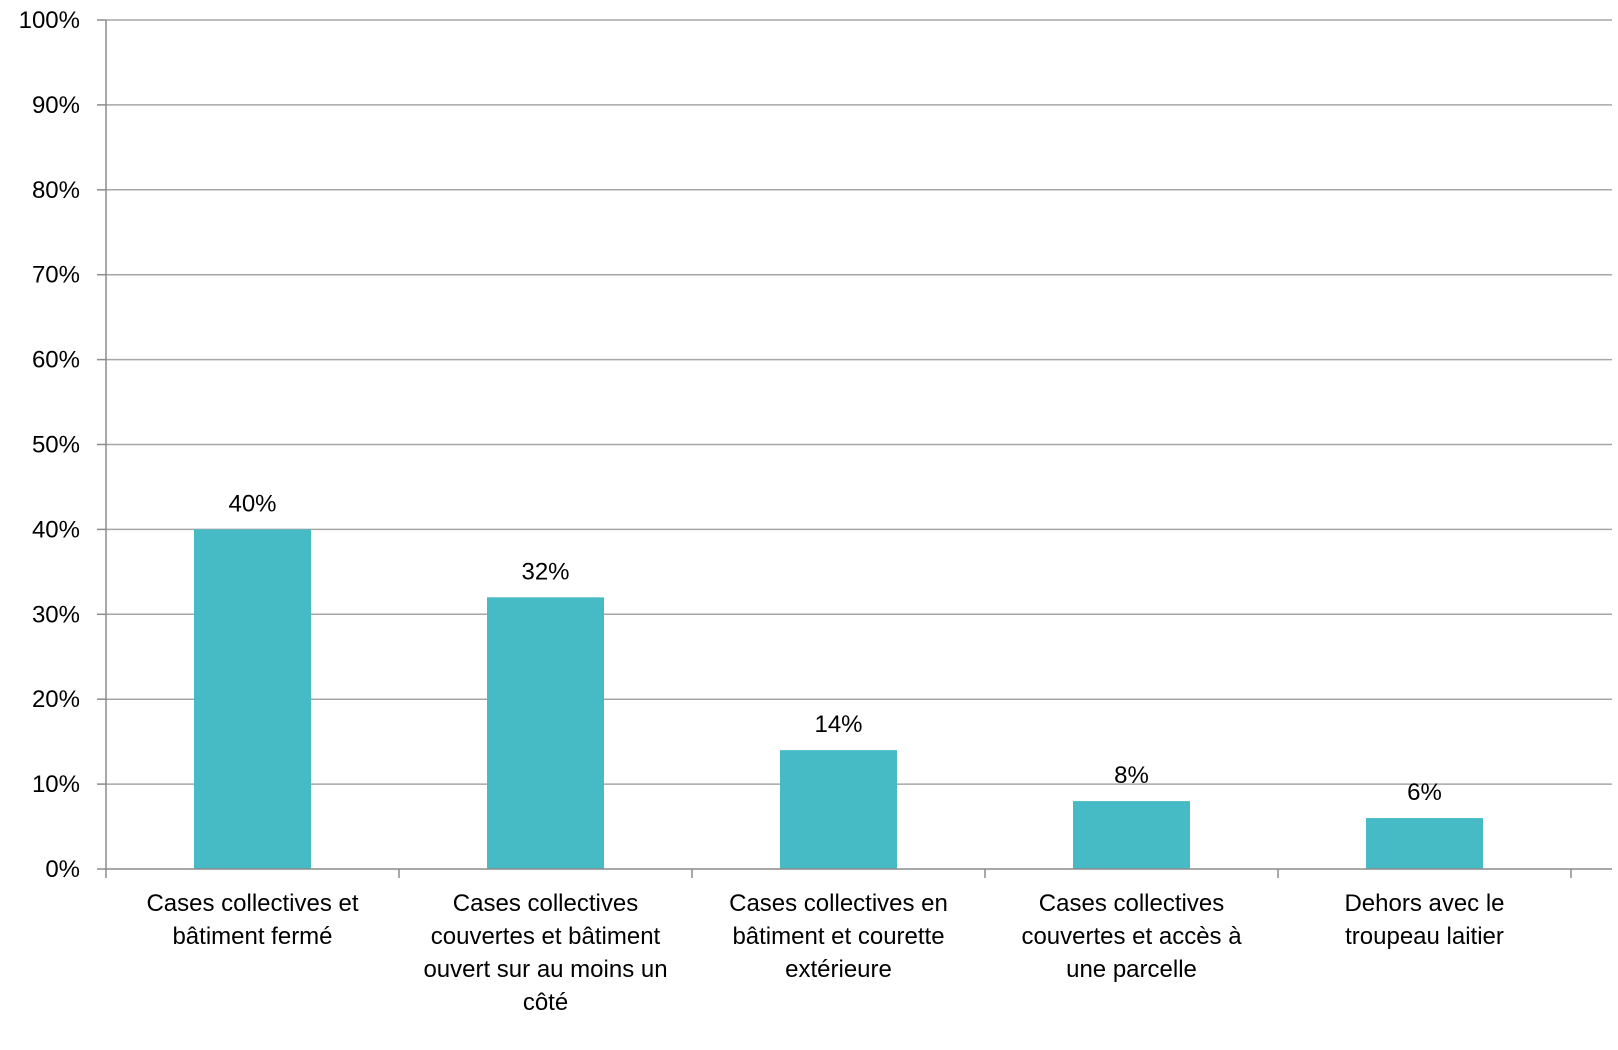  Describe the element at coordinates (56, 190) in the screenshot. I see `y-tick-label: 80%` at that location.